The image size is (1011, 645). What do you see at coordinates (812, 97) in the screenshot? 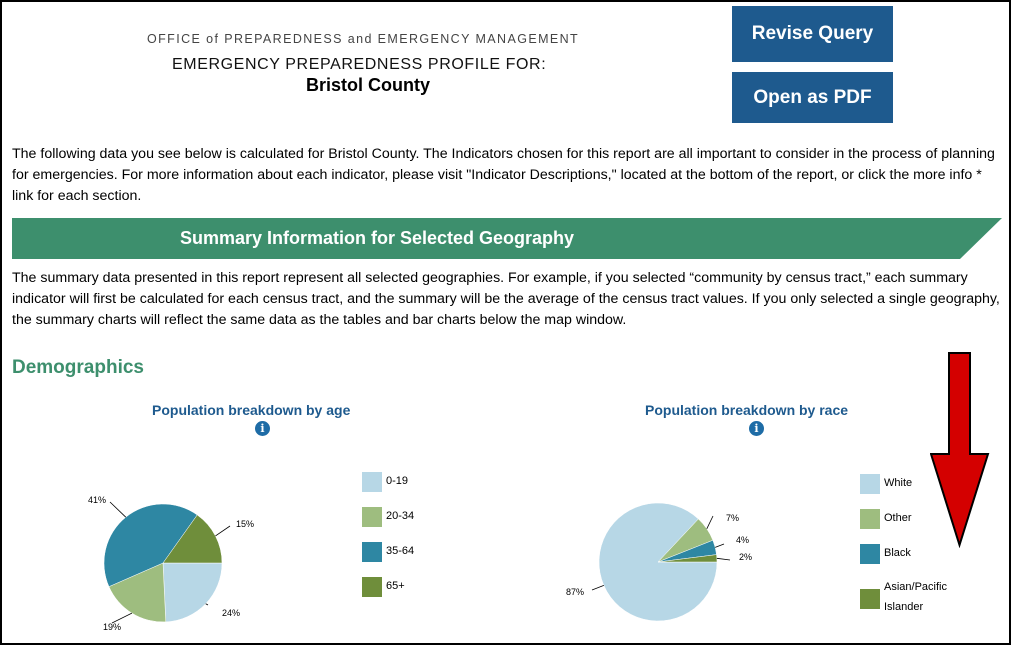
I see `open-pdf-button: Open as PDF` at bounding box center [812, 97].